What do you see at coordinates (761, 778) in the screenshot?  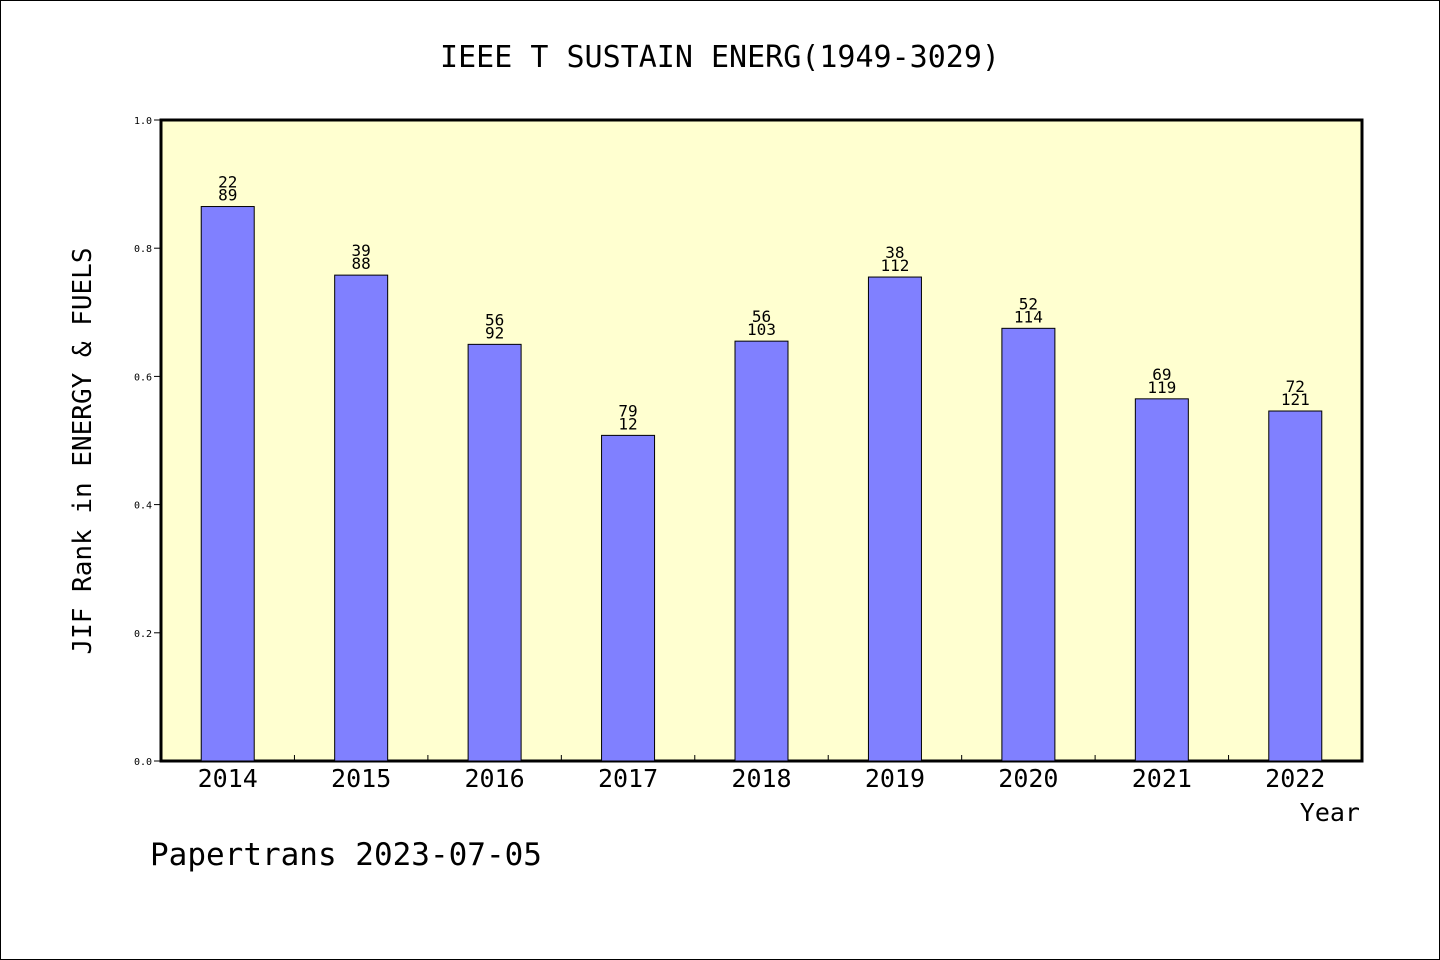 I see `x-tick-label: 2018` at bounding box center [761, 778].